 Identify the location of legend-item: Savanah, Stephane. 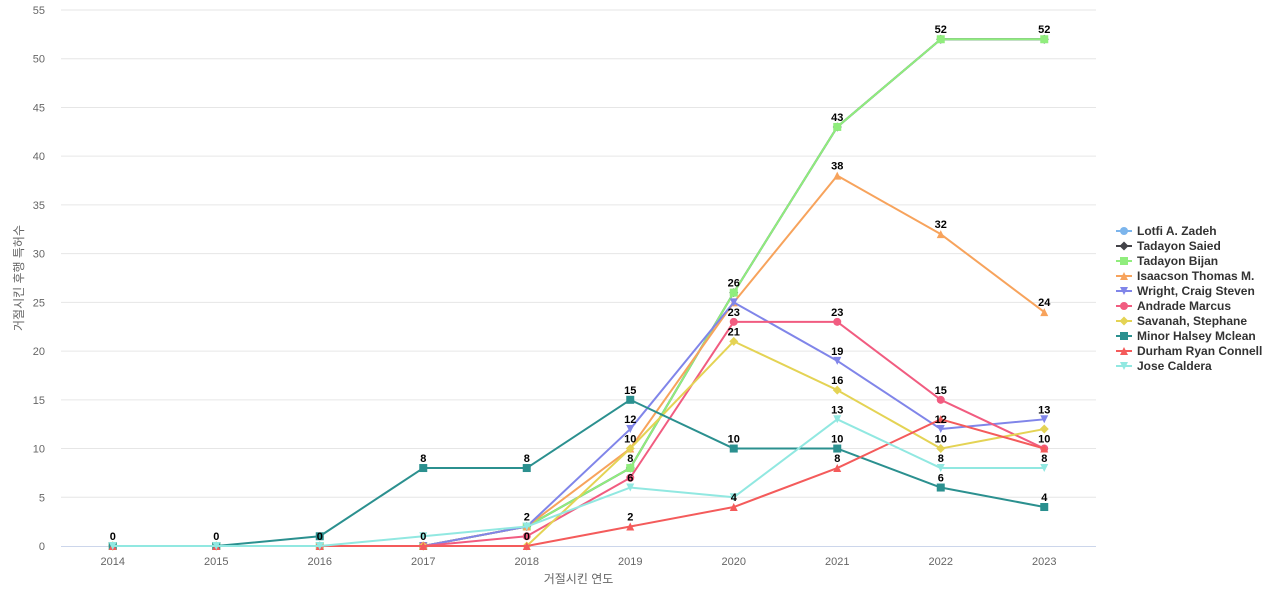
(1181, 321).